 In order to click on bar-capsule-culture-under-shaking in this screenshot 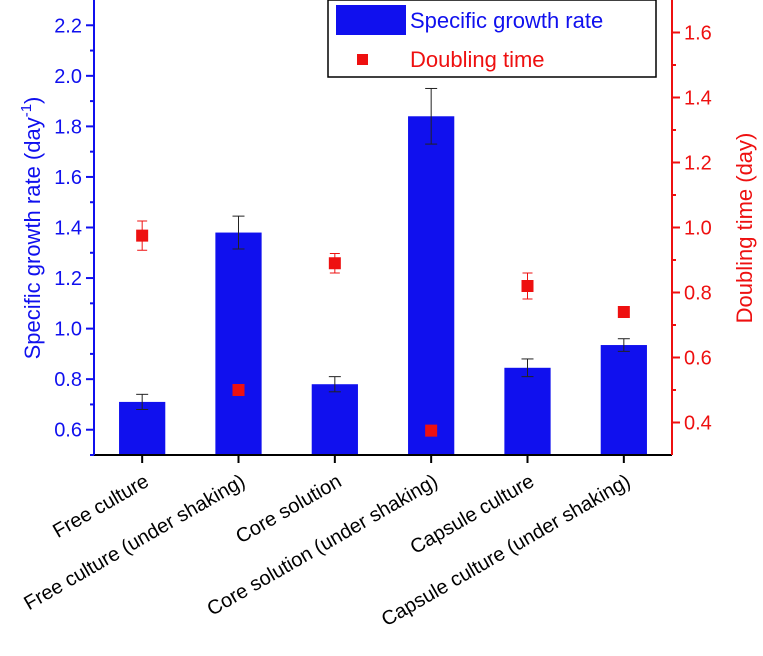, I will do `click(623, 400)`.